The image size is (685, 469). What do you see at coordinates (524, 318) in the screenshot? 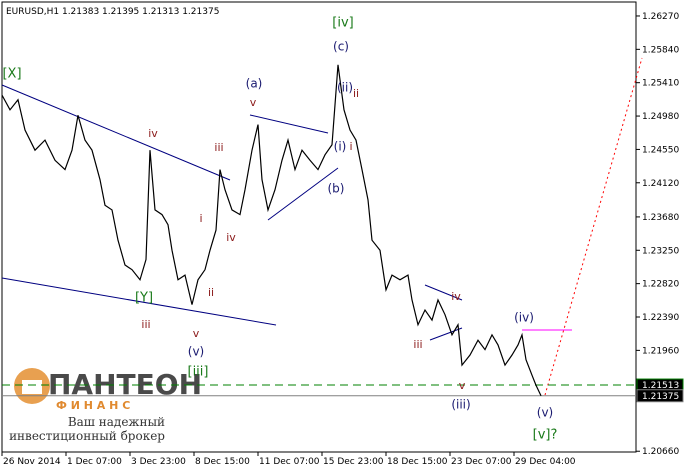
I see `wave-label: (iv)` at bounding box center [524, 318].